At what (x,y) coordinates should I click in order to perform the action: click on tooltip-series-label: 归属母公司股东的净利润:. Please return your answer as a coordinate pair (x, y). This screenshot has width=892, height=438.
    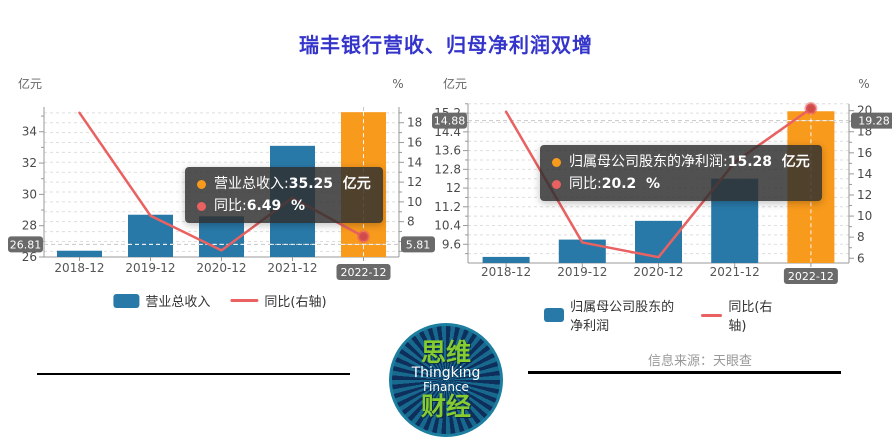
    Looking at the image, I should click on (648, 162).